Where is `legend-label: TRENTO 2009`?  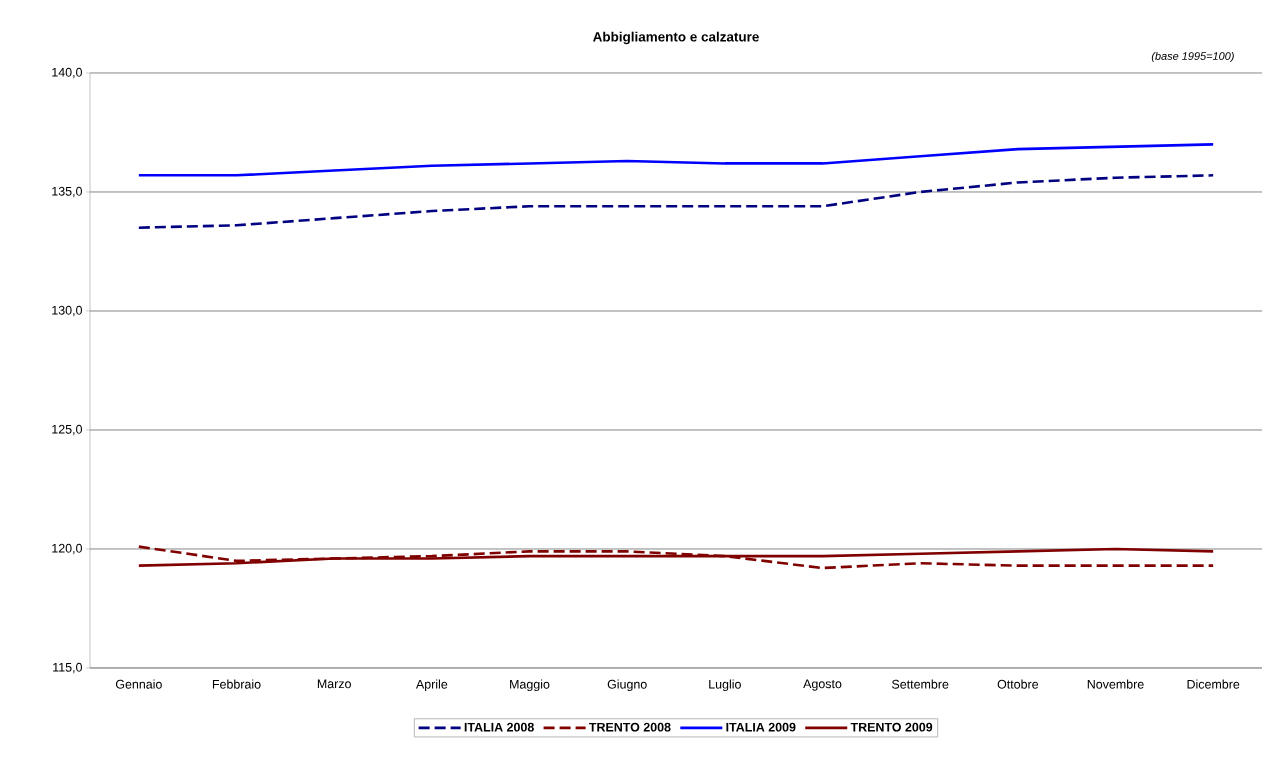
legend-label: TRENTO 2009 is located at coordinates (891, 727).